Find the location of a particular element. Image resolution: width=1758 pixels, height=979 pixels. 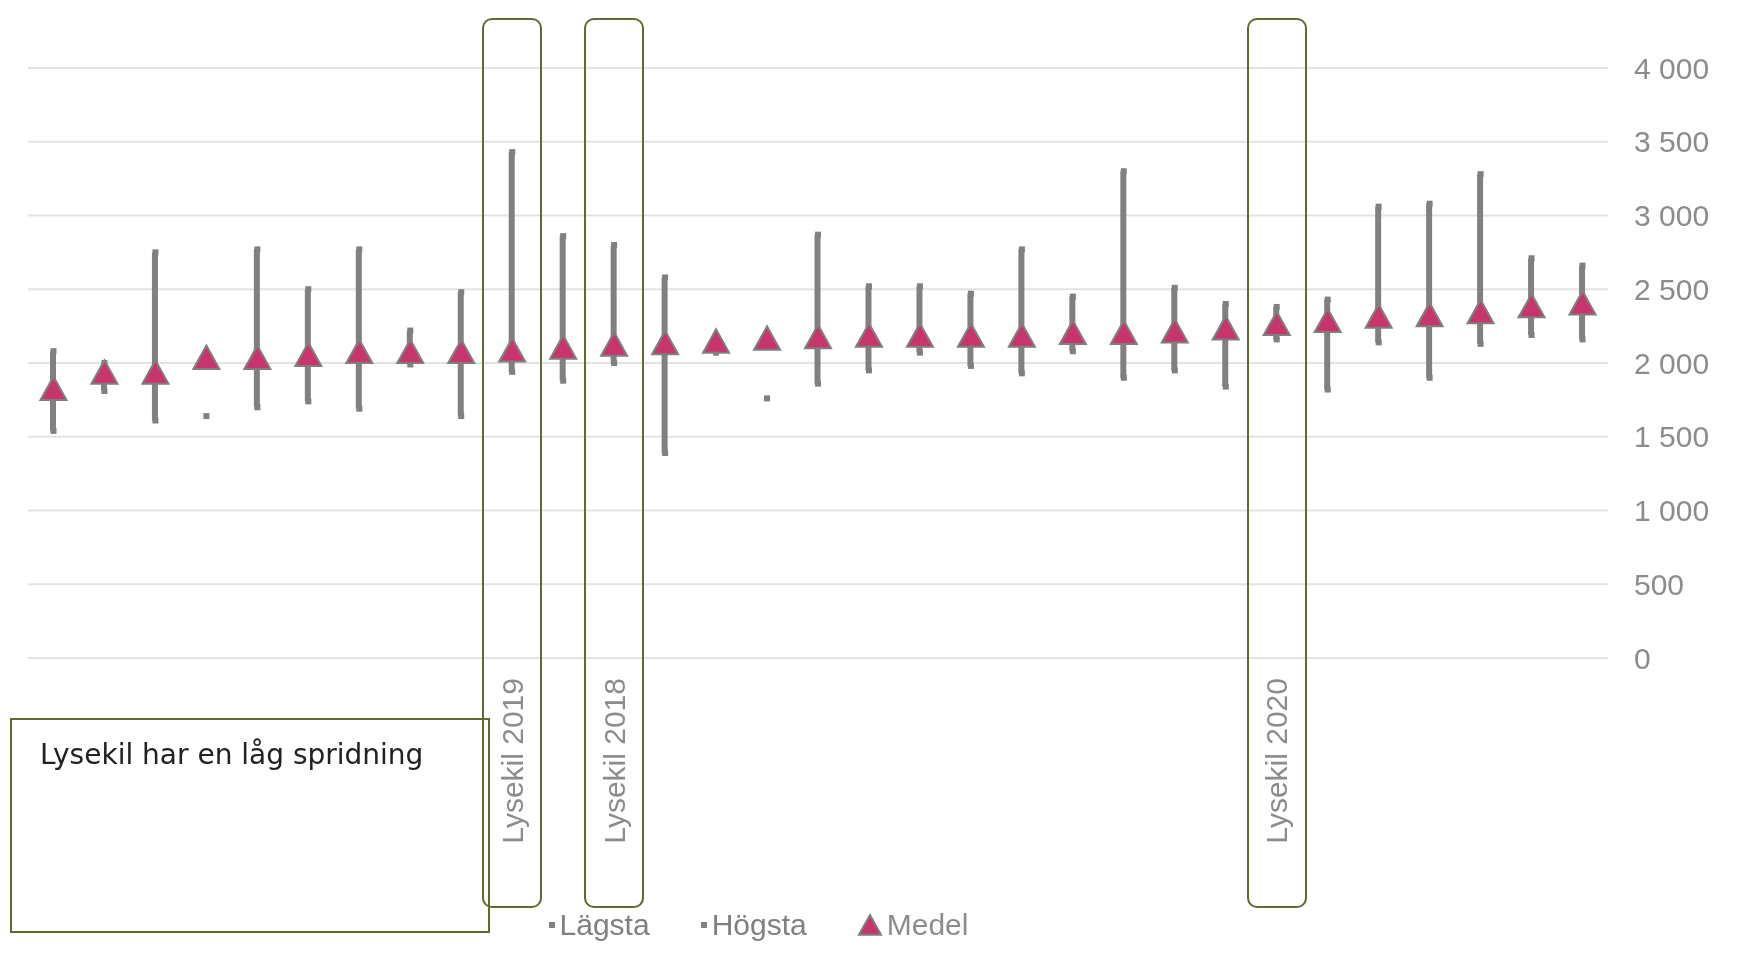

y-tick-label: 2 500 is located at coordinates (1672, 289).